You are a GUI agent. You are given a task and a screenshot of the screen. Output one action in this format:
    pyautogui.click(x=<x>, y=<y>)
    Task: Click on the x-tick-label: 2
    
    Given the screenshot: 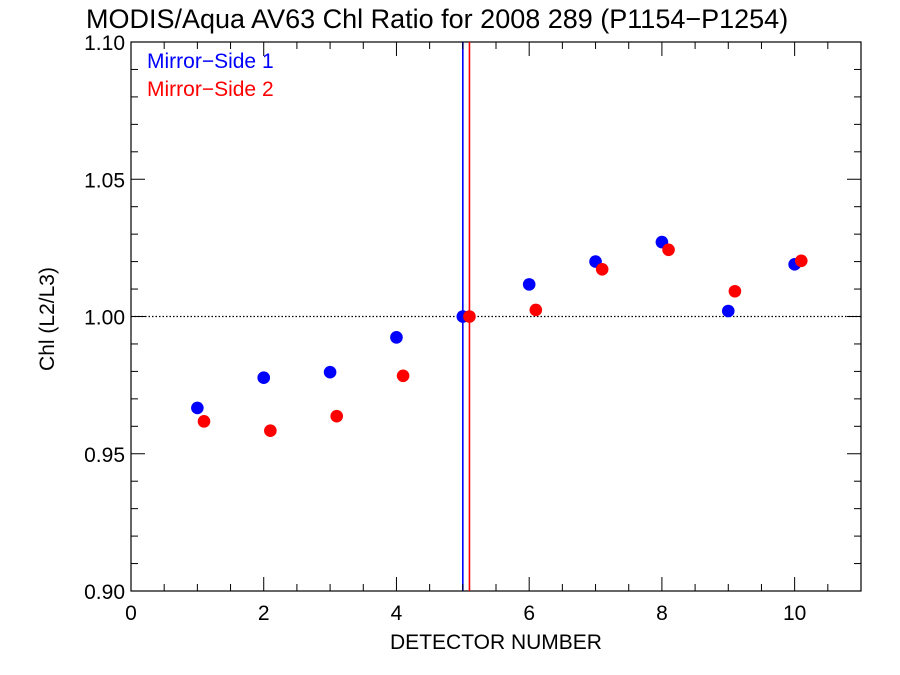 What is the action you would take?
    pyautogui.click(x=264, y=613)
    